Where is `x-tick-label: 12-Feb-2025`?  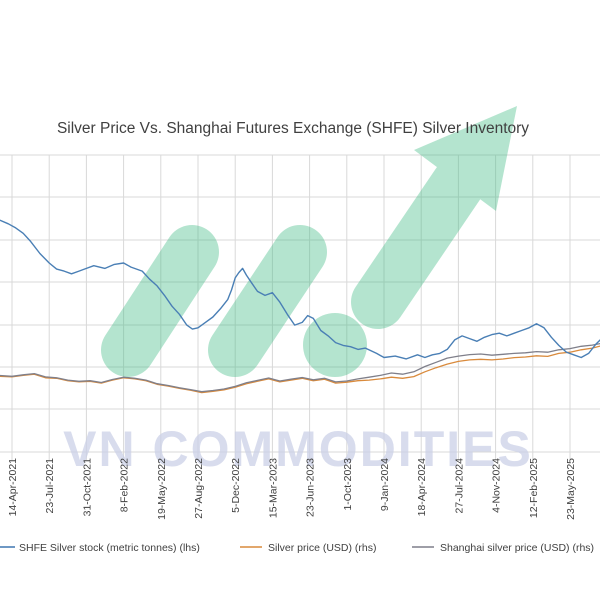
x-tick-label: 12-Feb-2025 is located at coordinates (534, 488).